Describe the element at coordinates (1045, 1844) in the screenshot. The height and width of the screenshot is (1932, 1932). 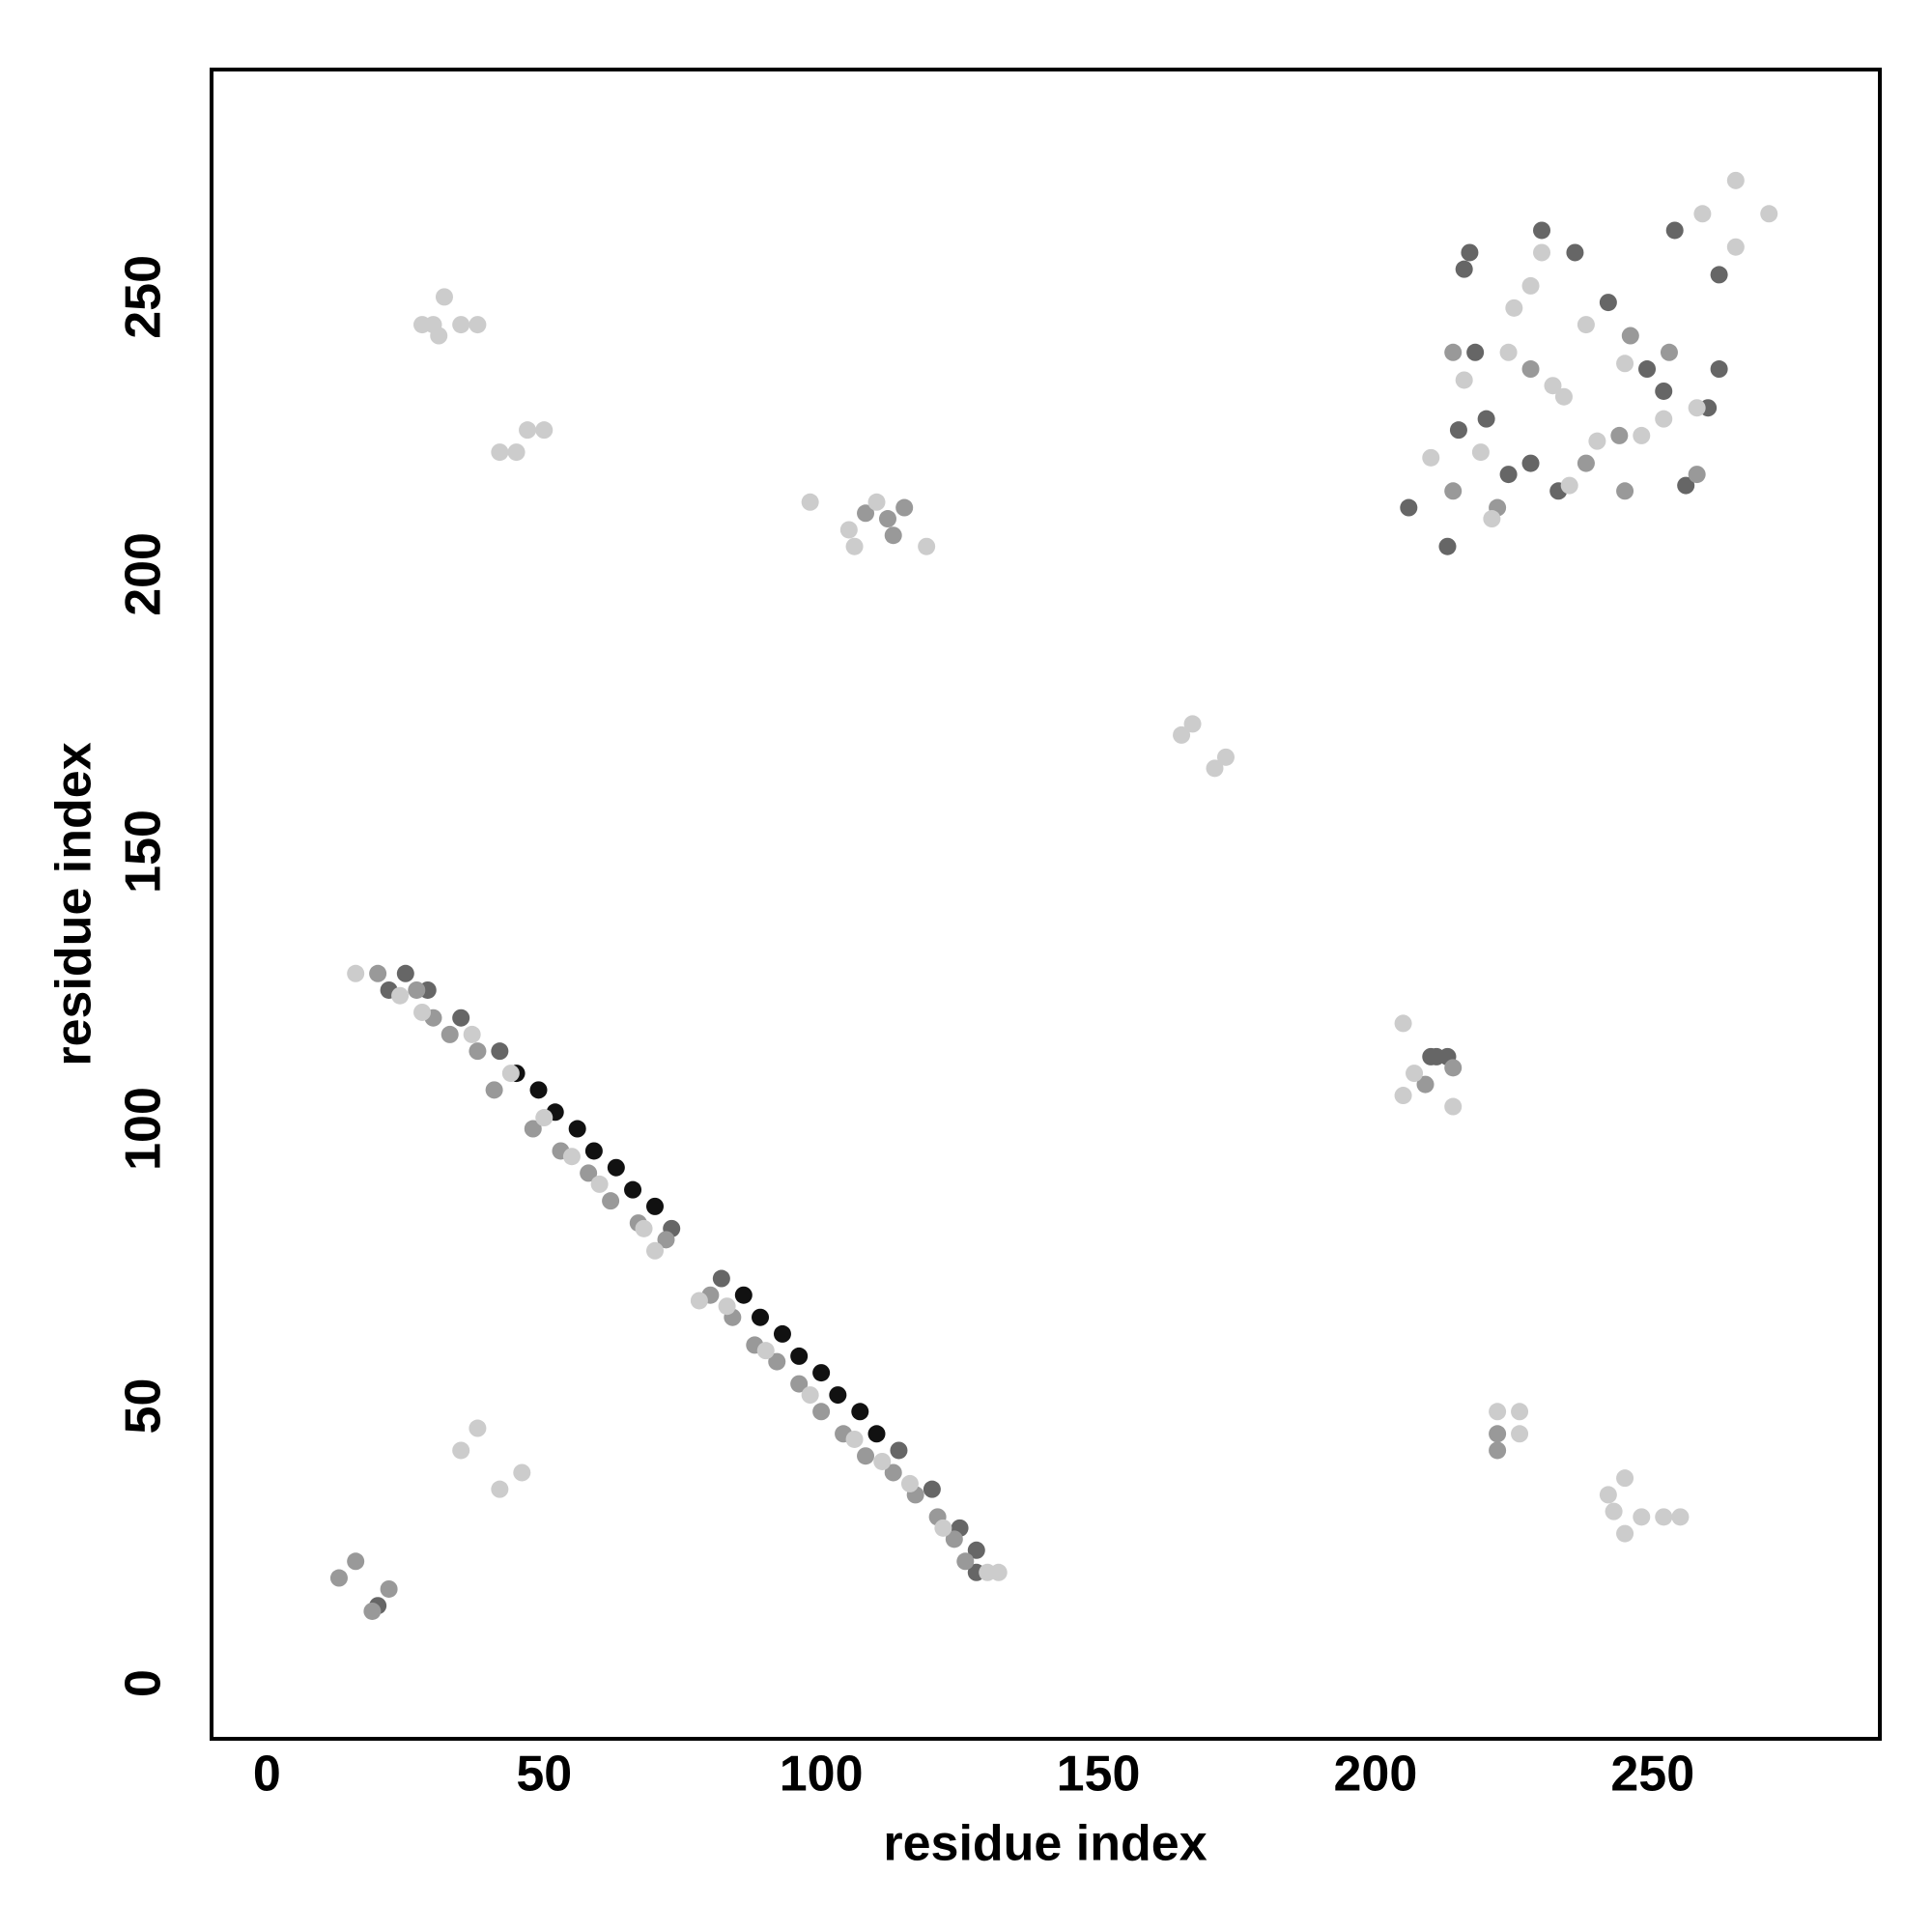
I see `x-axis-title: residue index` at that location.